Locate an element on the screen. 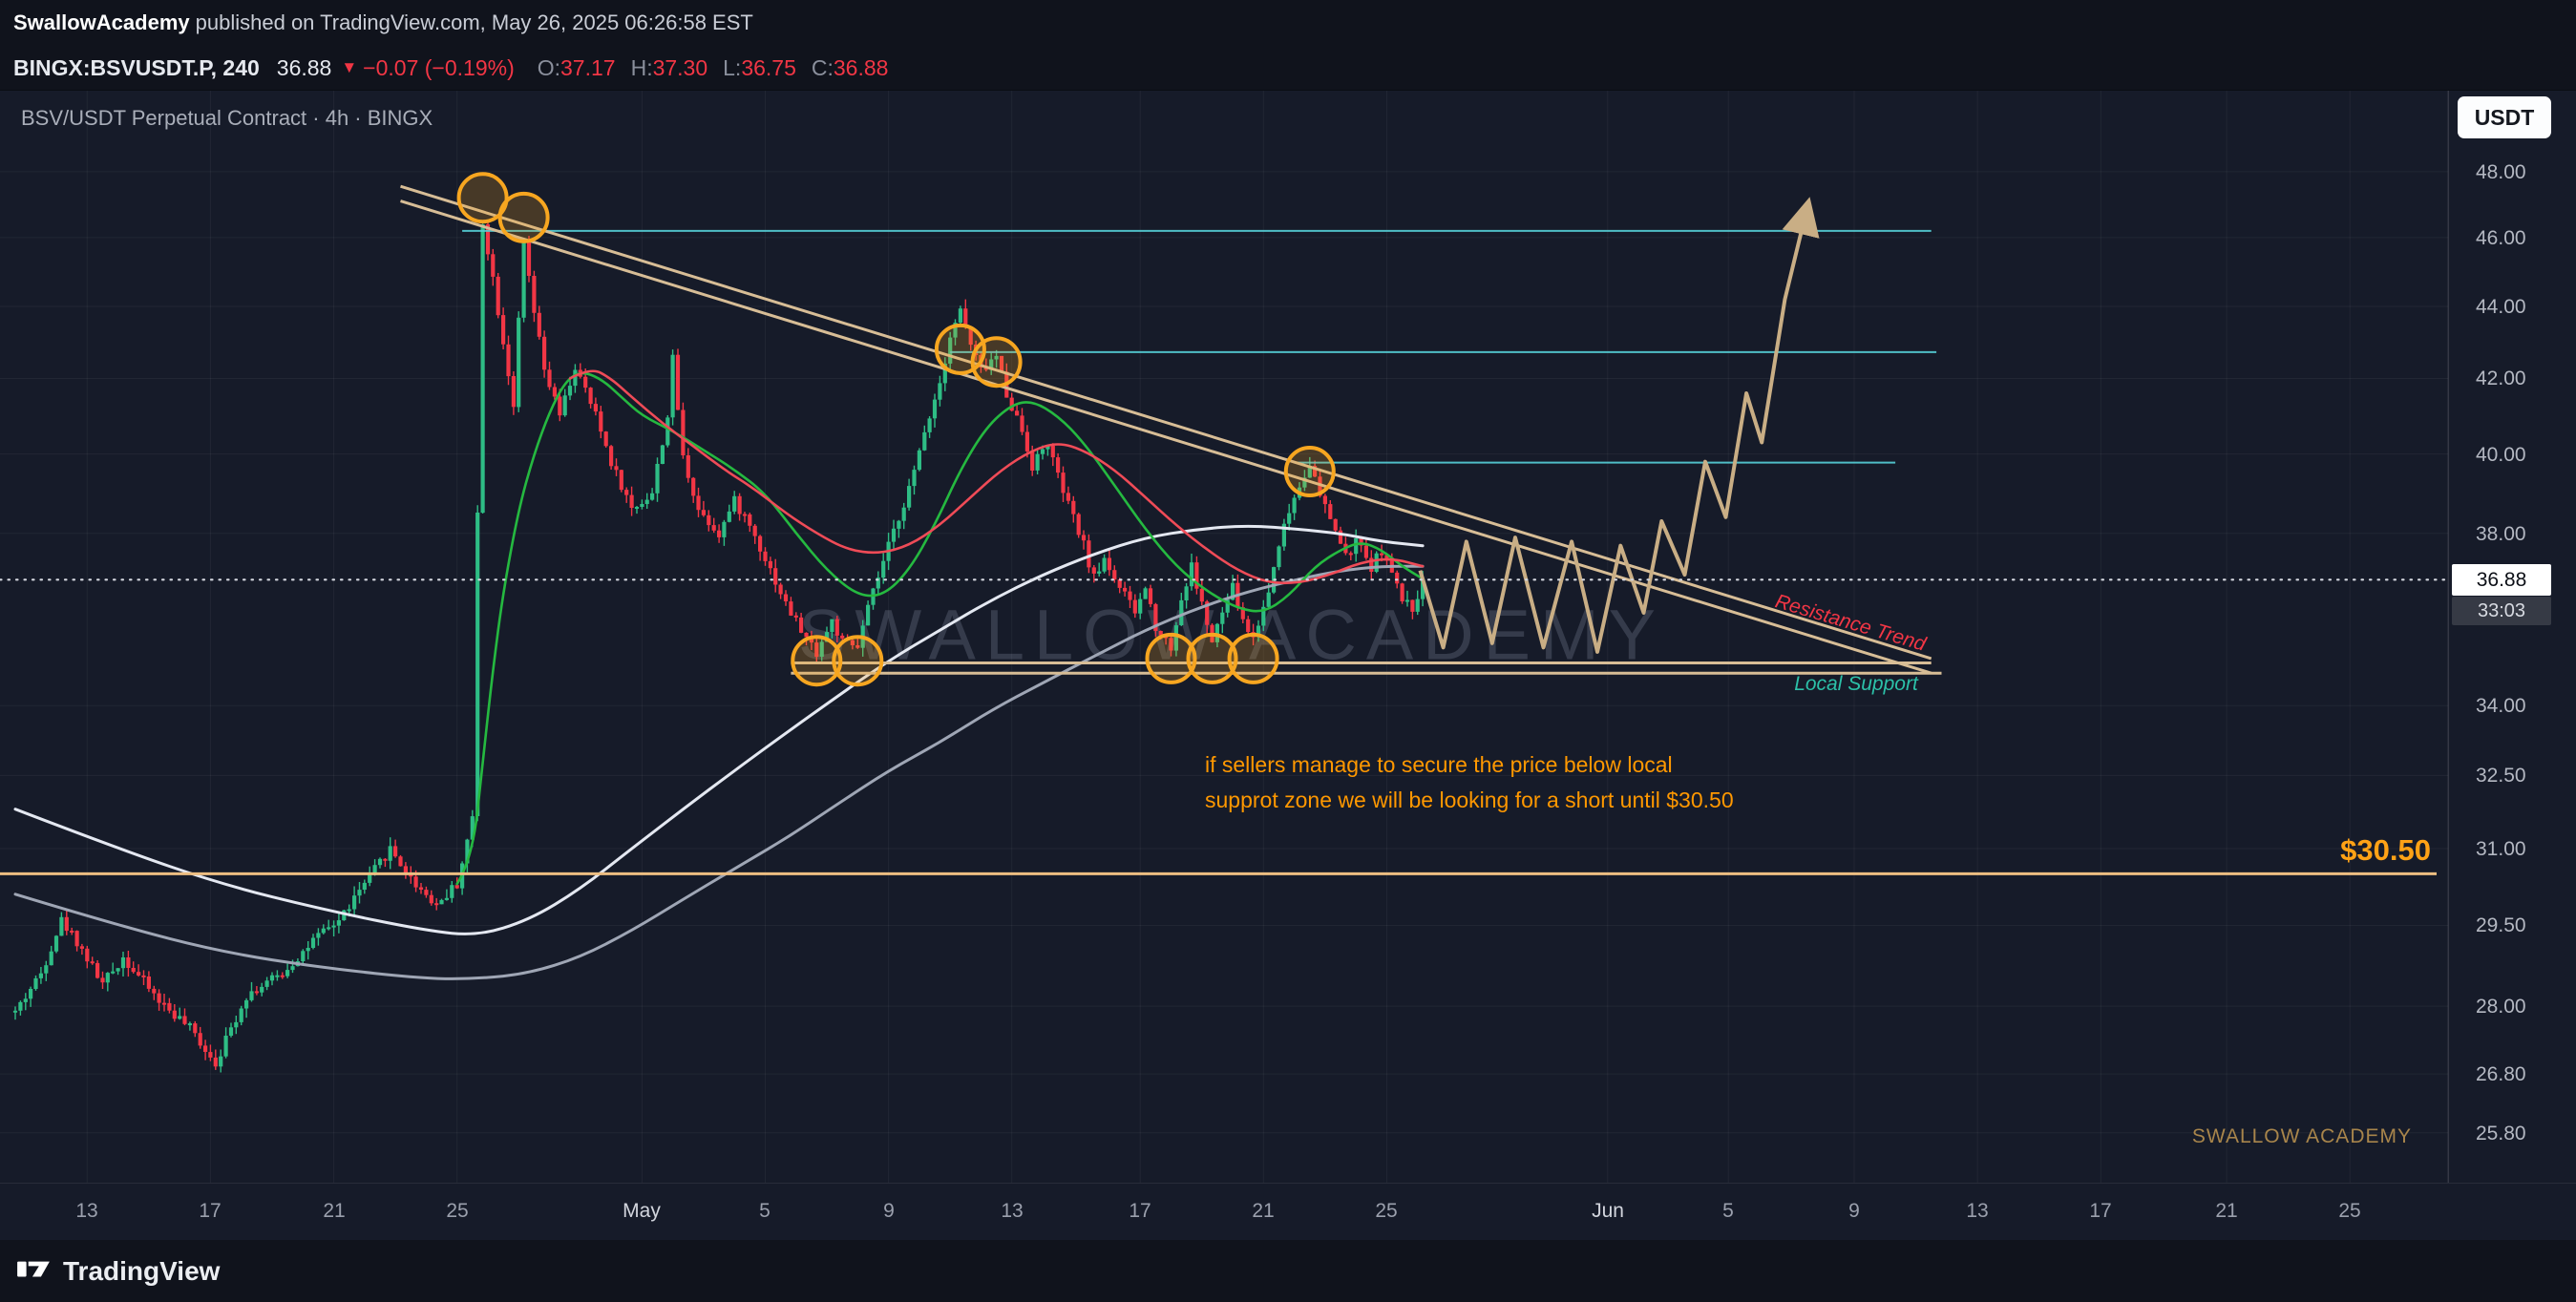 The image size is (2576, 1302). price-tick-label: 38.00 is located at coordinates (2501, 534).